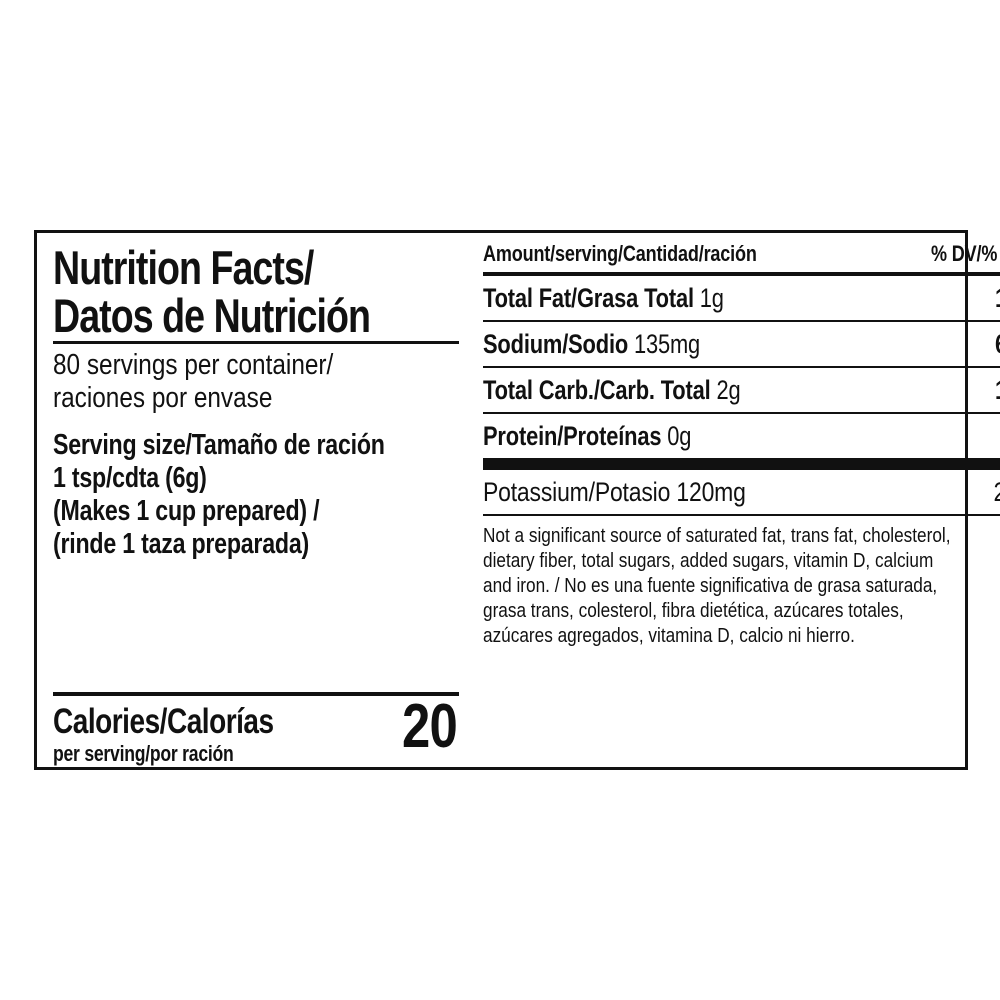 This screenshot has height=1000, width=1000. What do you see at coordinates (997, 390) in the screenshot?
I see `nutrient-dv-total-carb: 1%` at bounding box center [997, 390].